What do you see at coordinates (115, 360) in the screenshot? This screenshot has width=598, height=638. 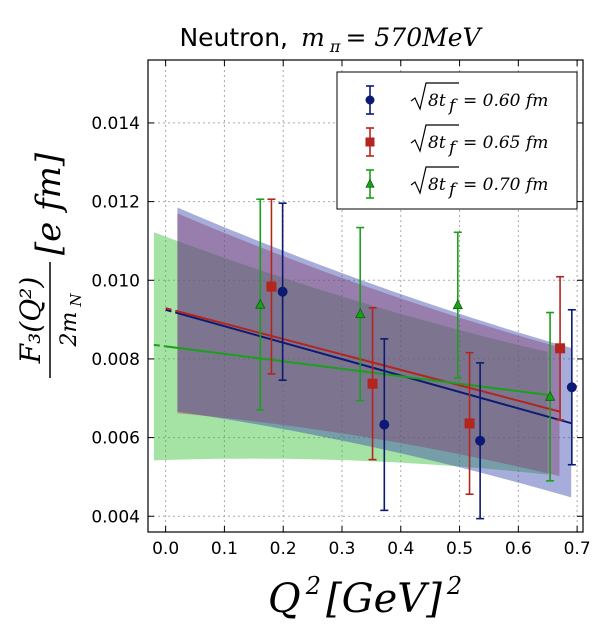 I see `y-tick-label: 0.008` at bounding box center [115, 360].